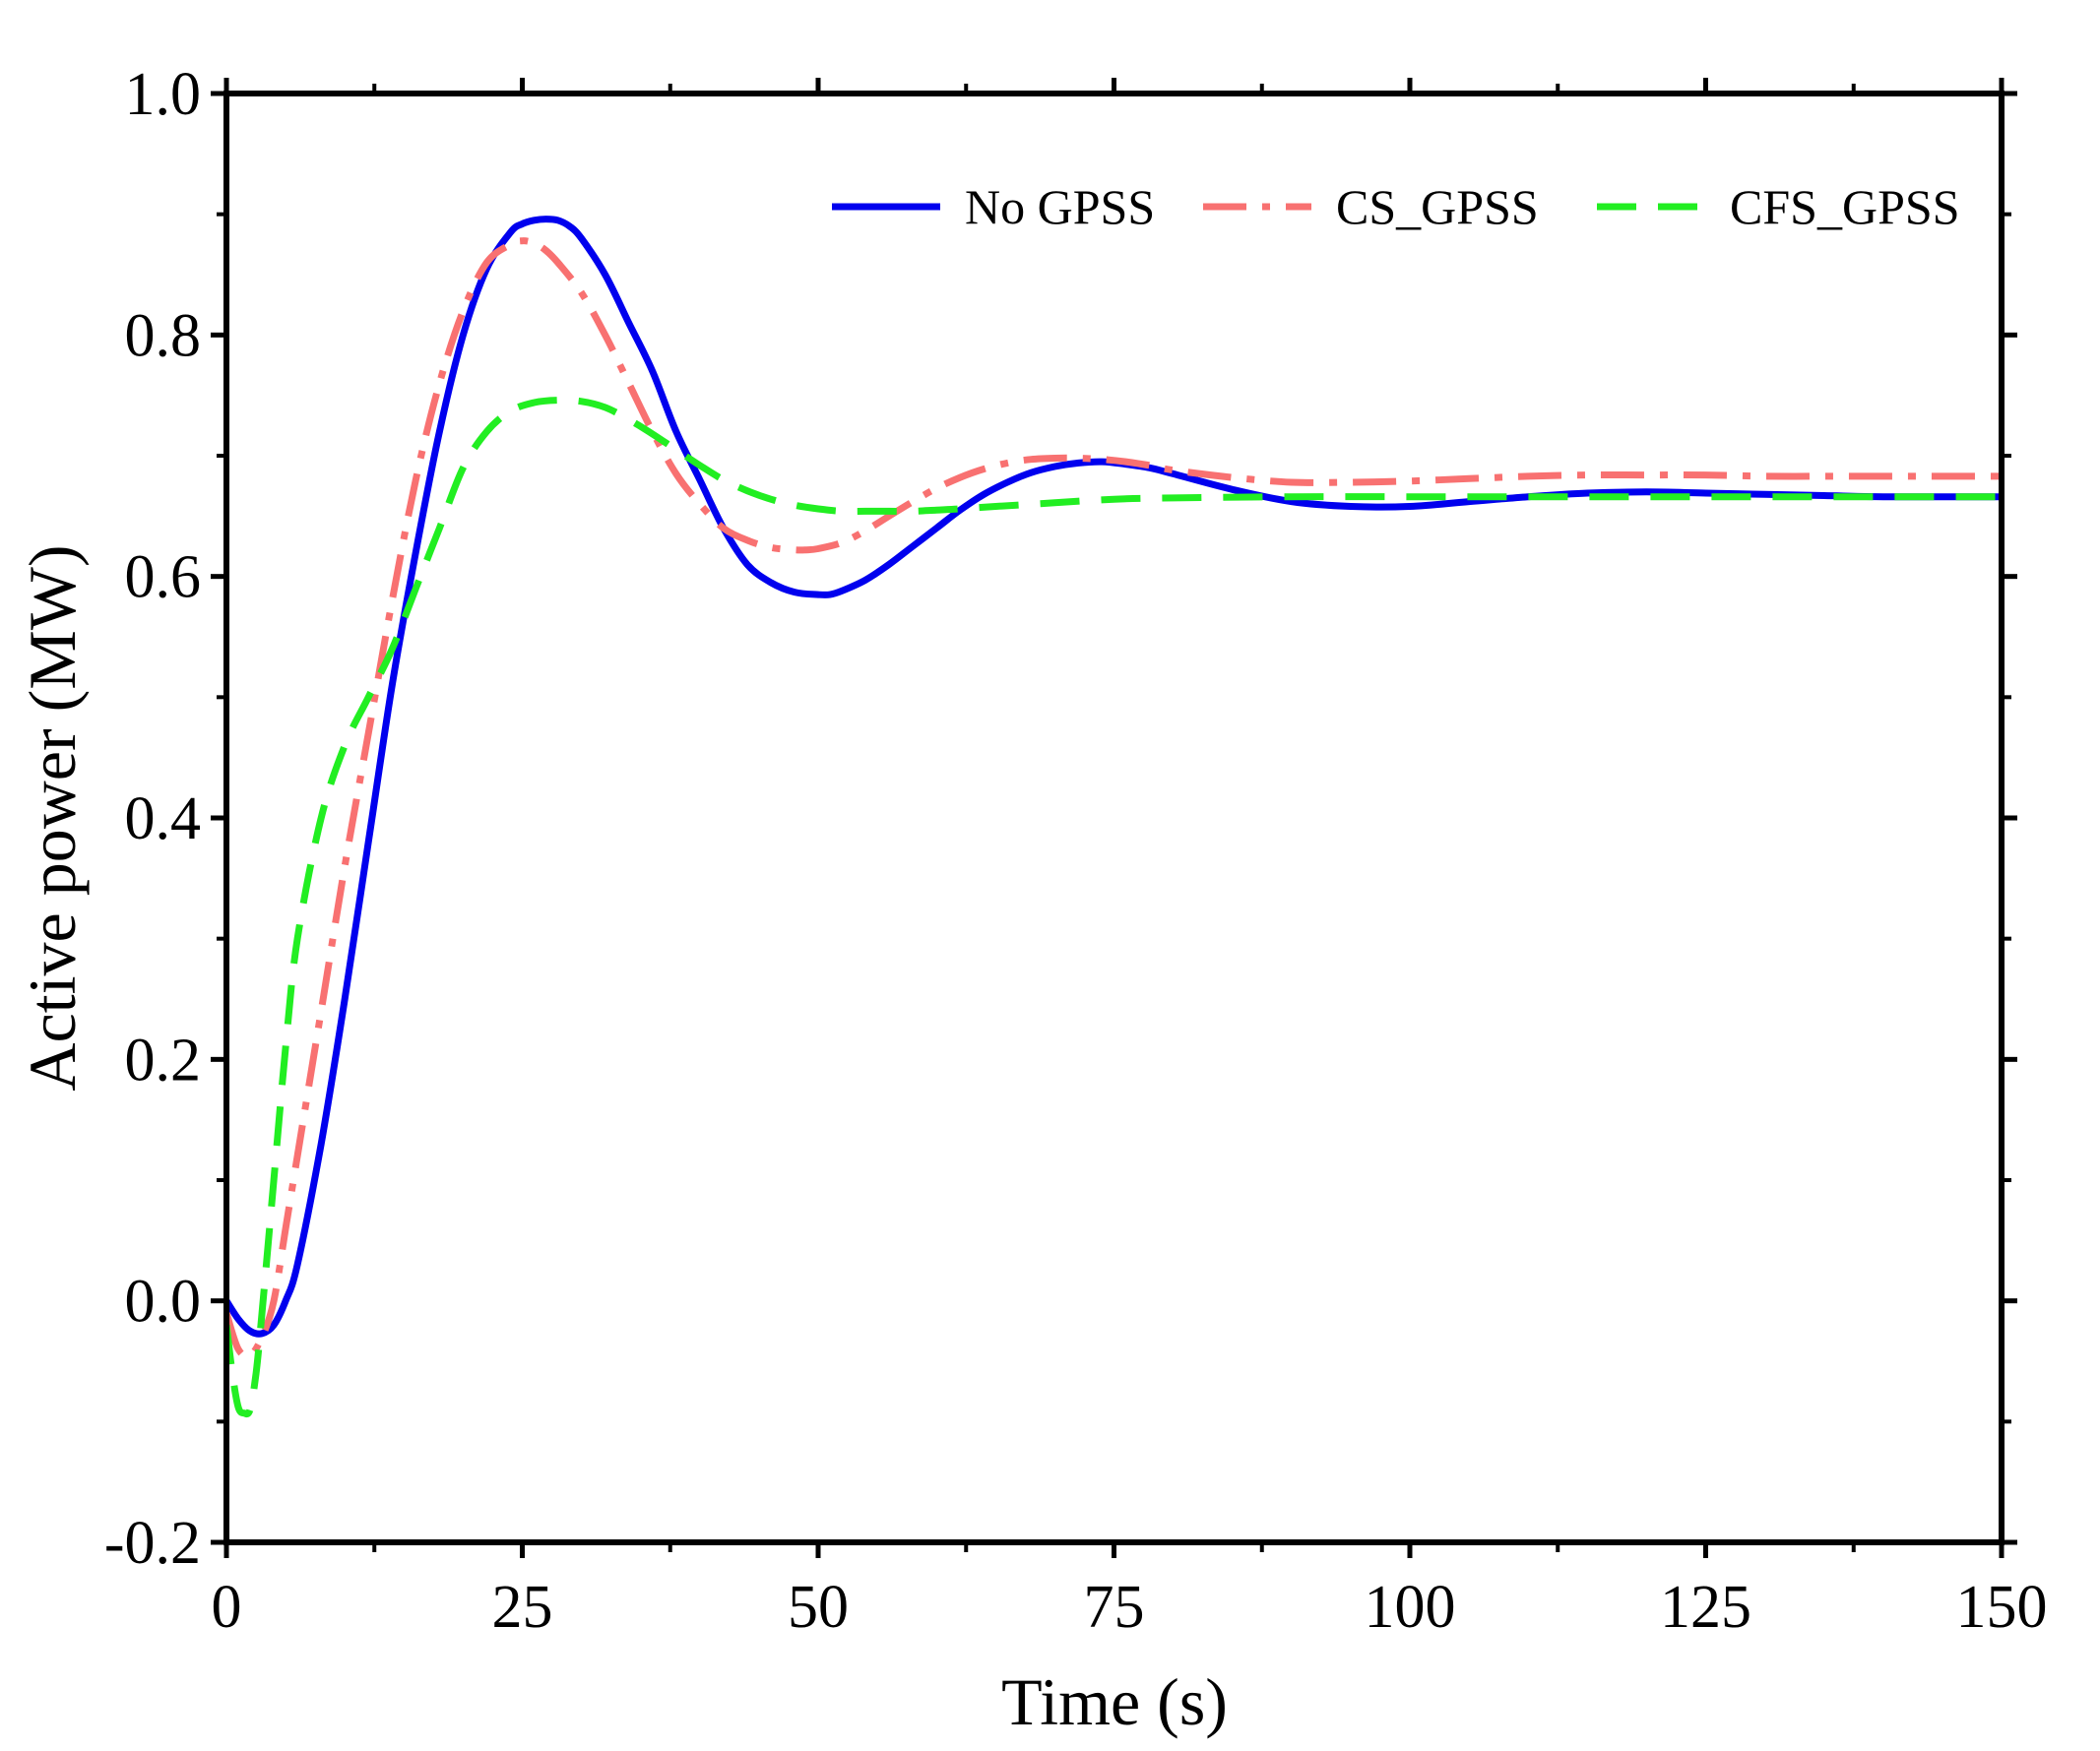 The image size is (2100, 1751). Describe the element at coordinates (164, 1060) in the screenshot. I see `y-tick-label: 0.2` at that location.